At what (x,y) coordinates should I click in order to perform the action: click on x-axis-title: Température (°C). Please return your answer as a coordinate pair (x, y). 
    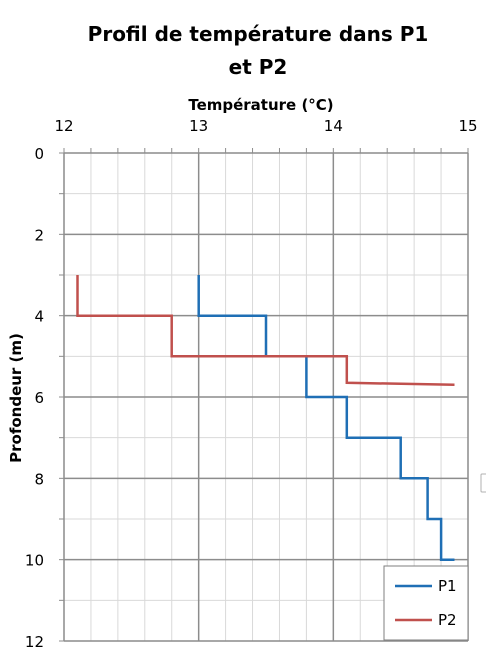
    Looking at the image, I should click on (260, 105).